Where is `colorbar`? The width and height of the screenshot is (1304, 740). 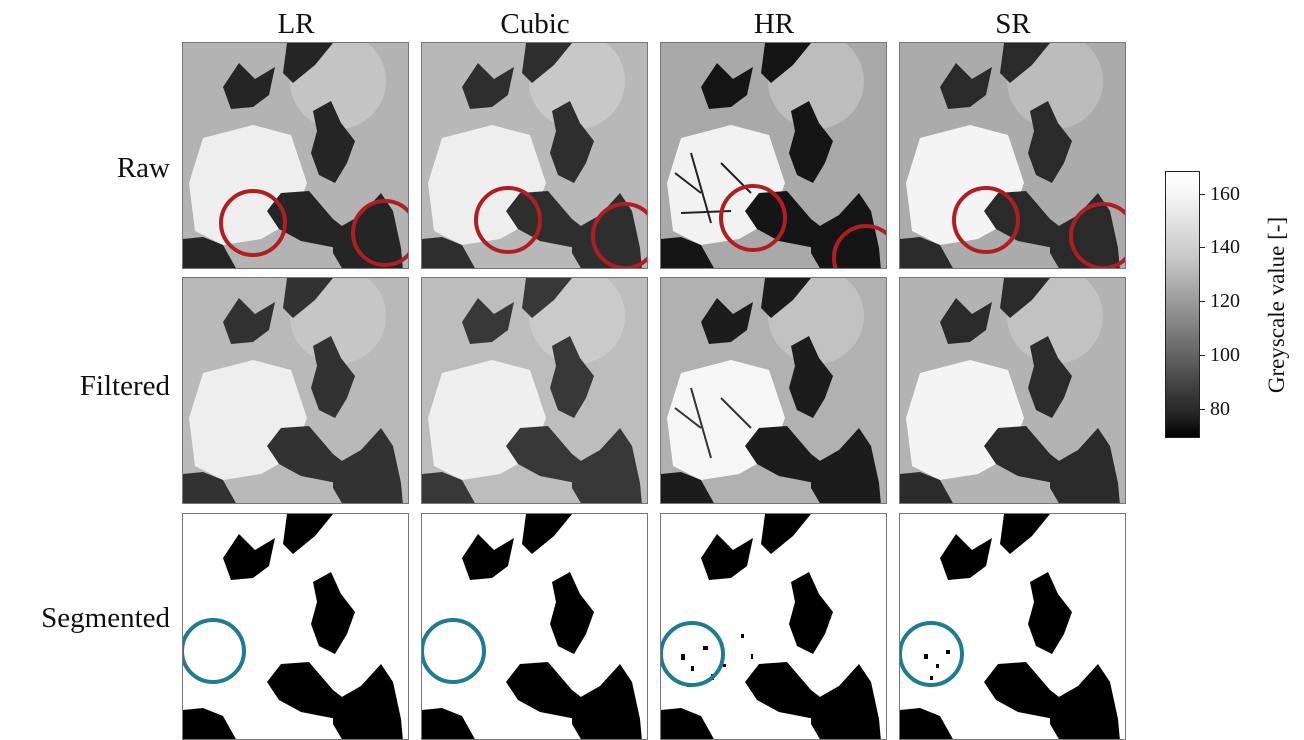
colorbar is located at coordinates (1182, 304).